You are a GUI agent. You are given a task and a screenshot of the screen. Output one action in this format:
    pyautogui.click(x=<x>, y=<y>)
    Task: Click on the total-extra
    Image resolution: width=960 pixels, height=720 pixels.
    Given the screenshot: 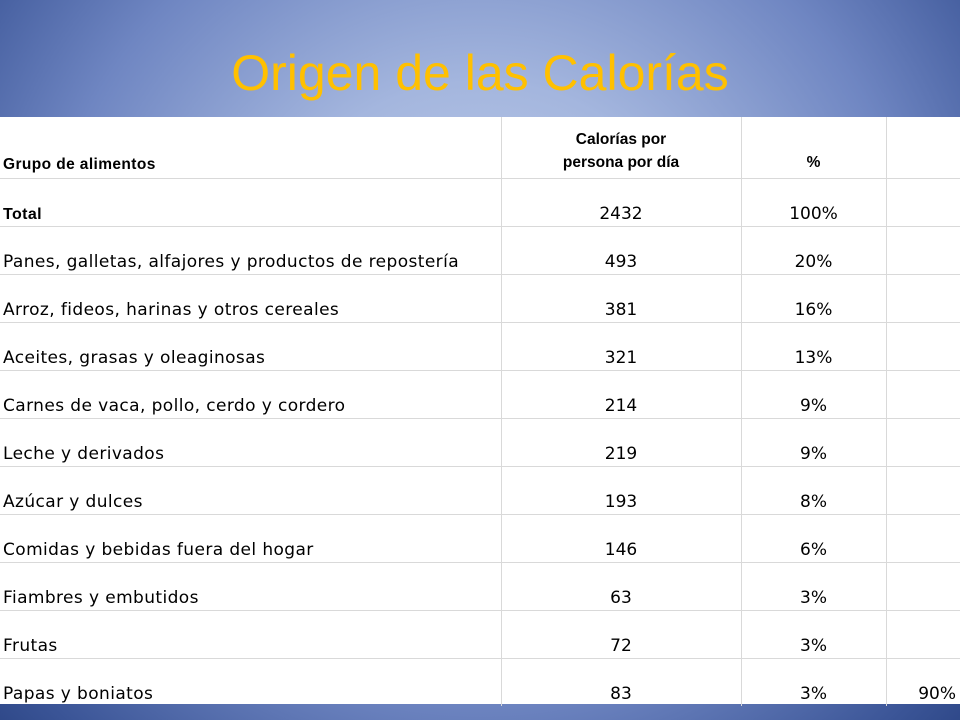 What is the action you would take?
    pyautogui.click(x=923, y=202)
    